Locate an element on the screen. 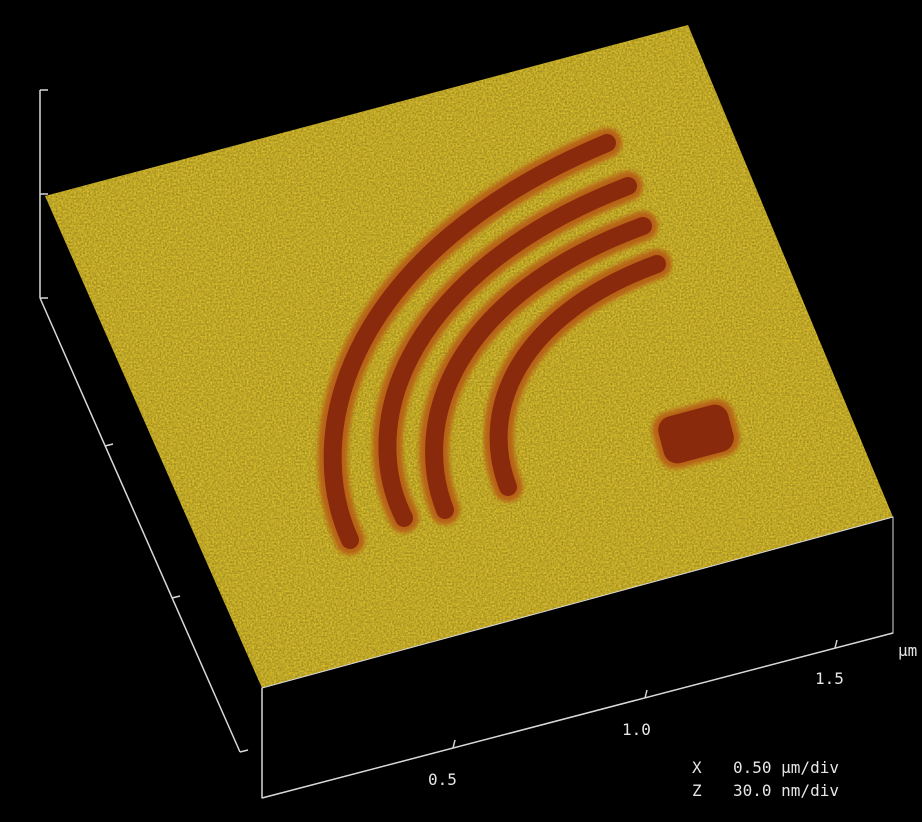 The width and height of the screenshot is (922, 822). x-scale-letter: X is located at coordinates (697, 767).